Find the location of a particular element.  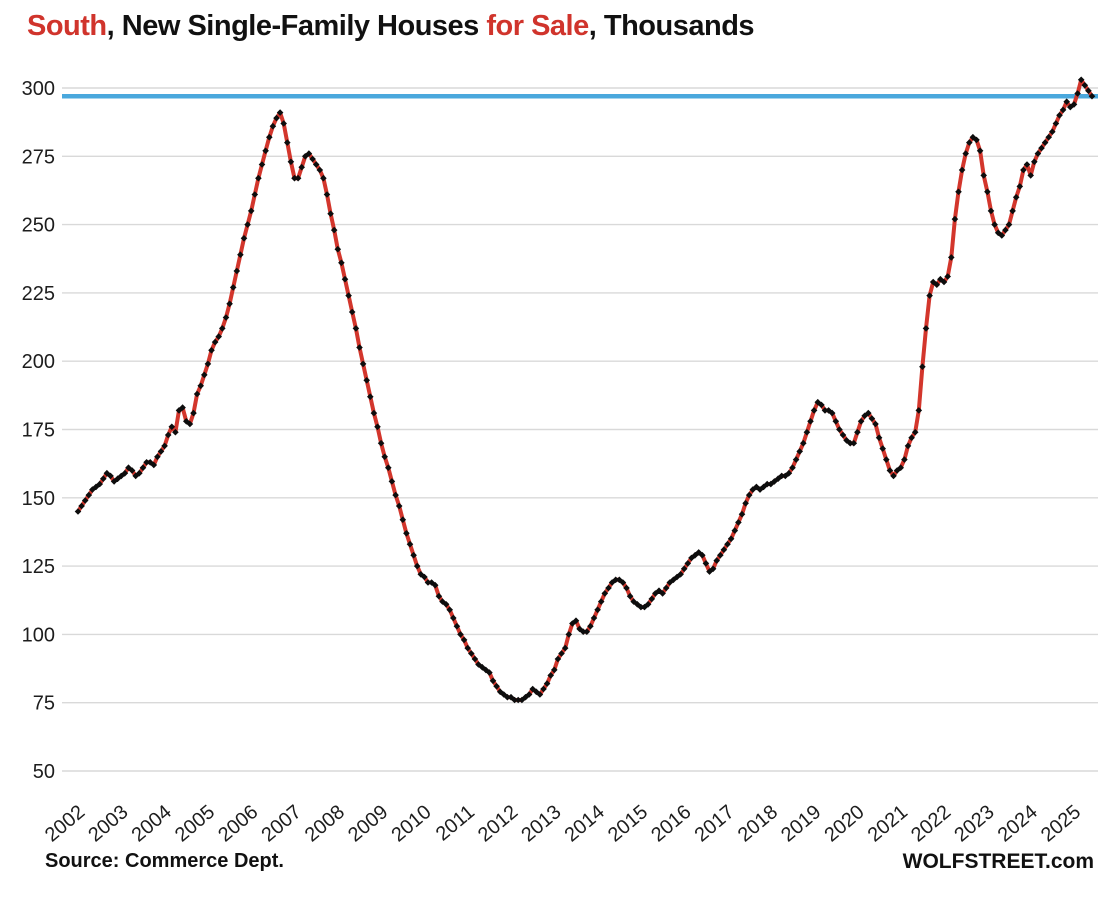

x-tick-label-2015: 2015 is located at coordinates (628, 823).